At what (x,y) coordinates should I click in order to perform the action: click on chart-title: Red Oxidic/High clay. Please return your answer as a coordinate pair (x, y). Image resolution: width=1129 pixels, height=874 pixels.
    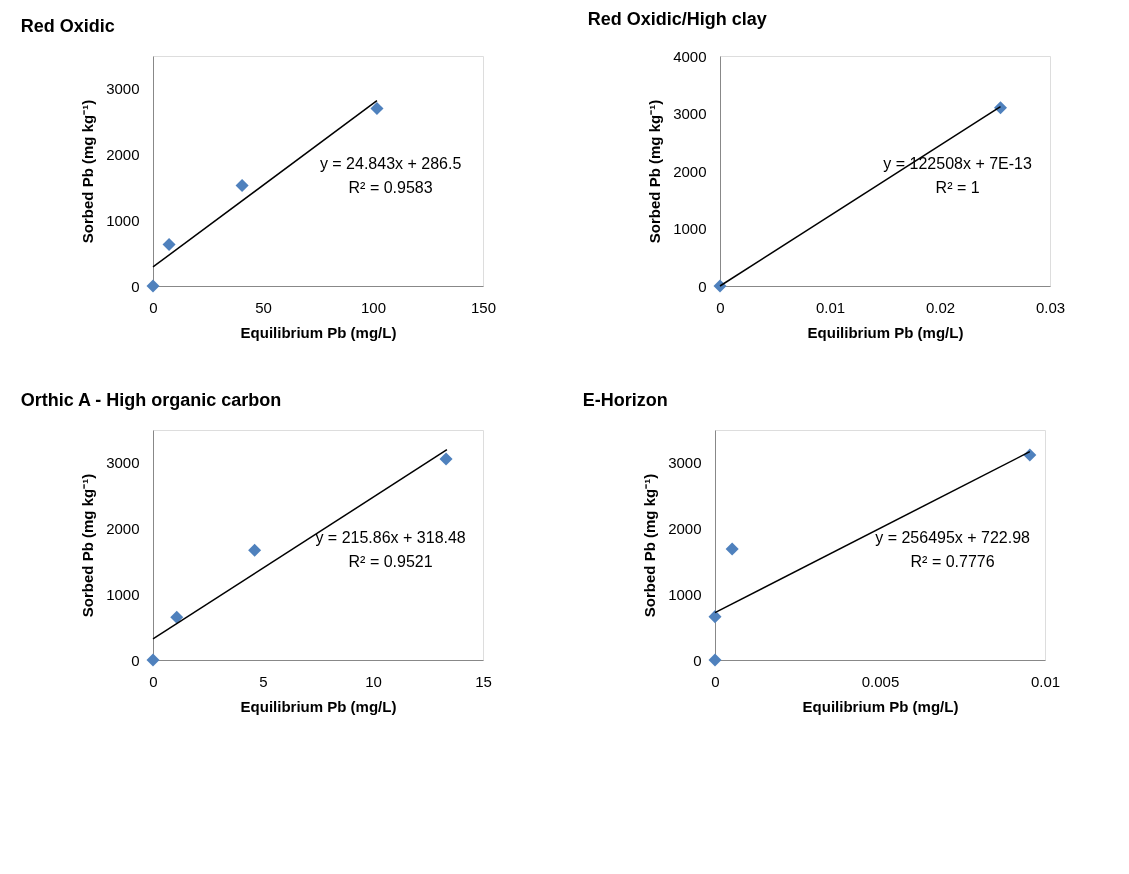
    Looking at the image, I should click on (677, 19).